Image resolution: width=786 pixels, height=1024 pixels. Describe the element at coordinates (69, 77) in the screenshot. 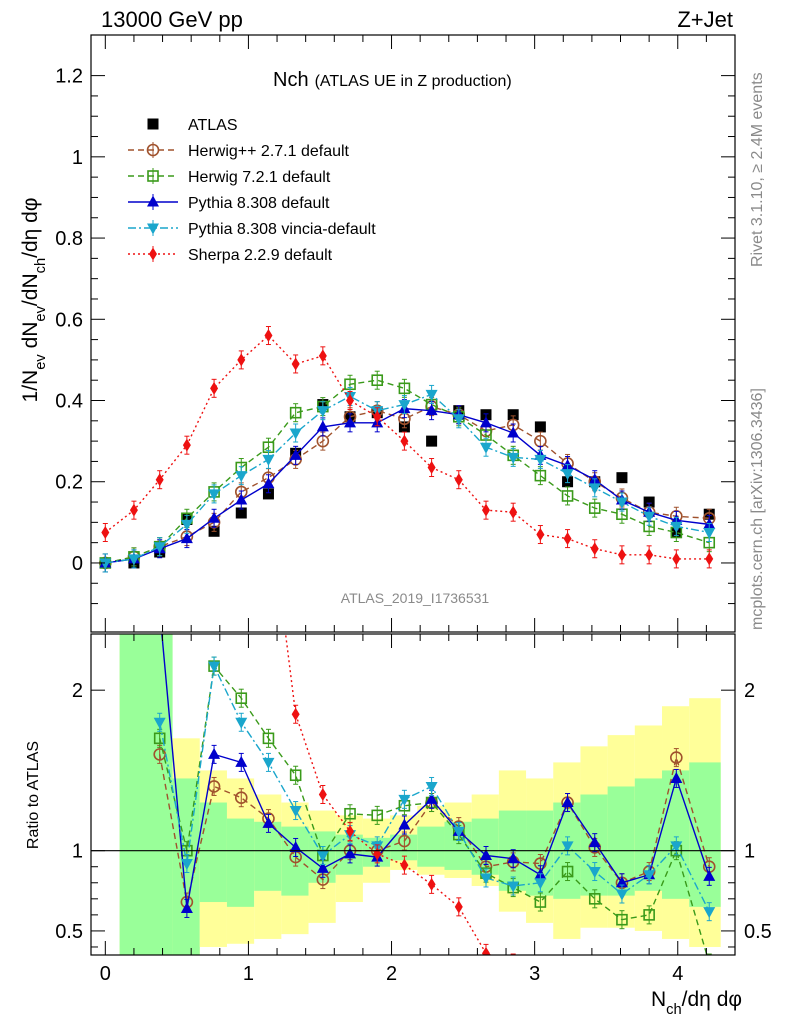

I see `main-y-tick-label: 1.2` at that location.